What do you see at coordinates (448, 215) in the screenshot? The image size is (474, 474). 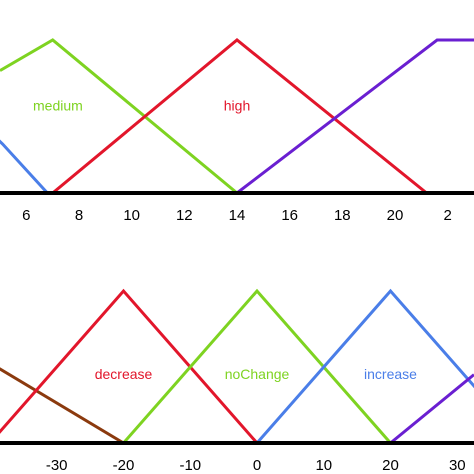 I see `x-tick-label: 2` at bounding box center [448, 215].